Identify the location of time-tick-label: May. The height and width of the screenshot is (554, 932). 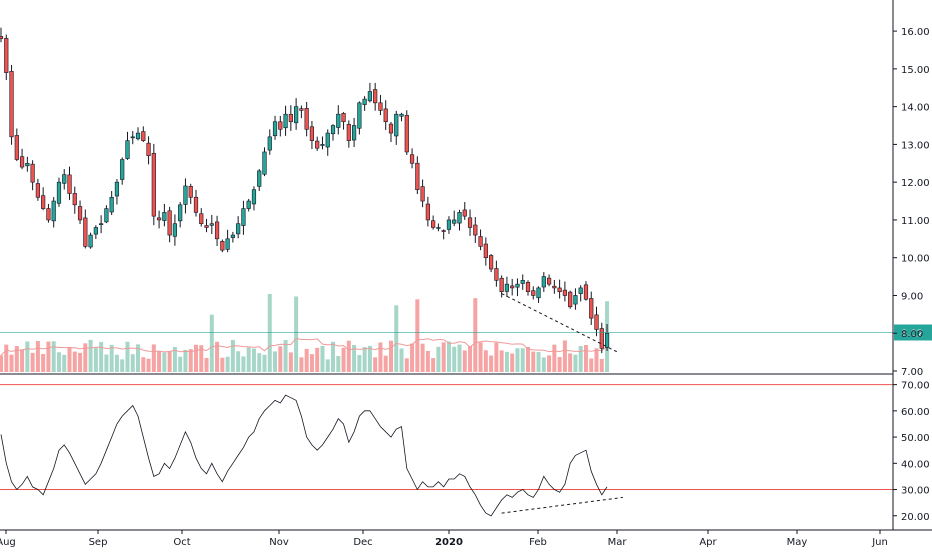
(797, 542).